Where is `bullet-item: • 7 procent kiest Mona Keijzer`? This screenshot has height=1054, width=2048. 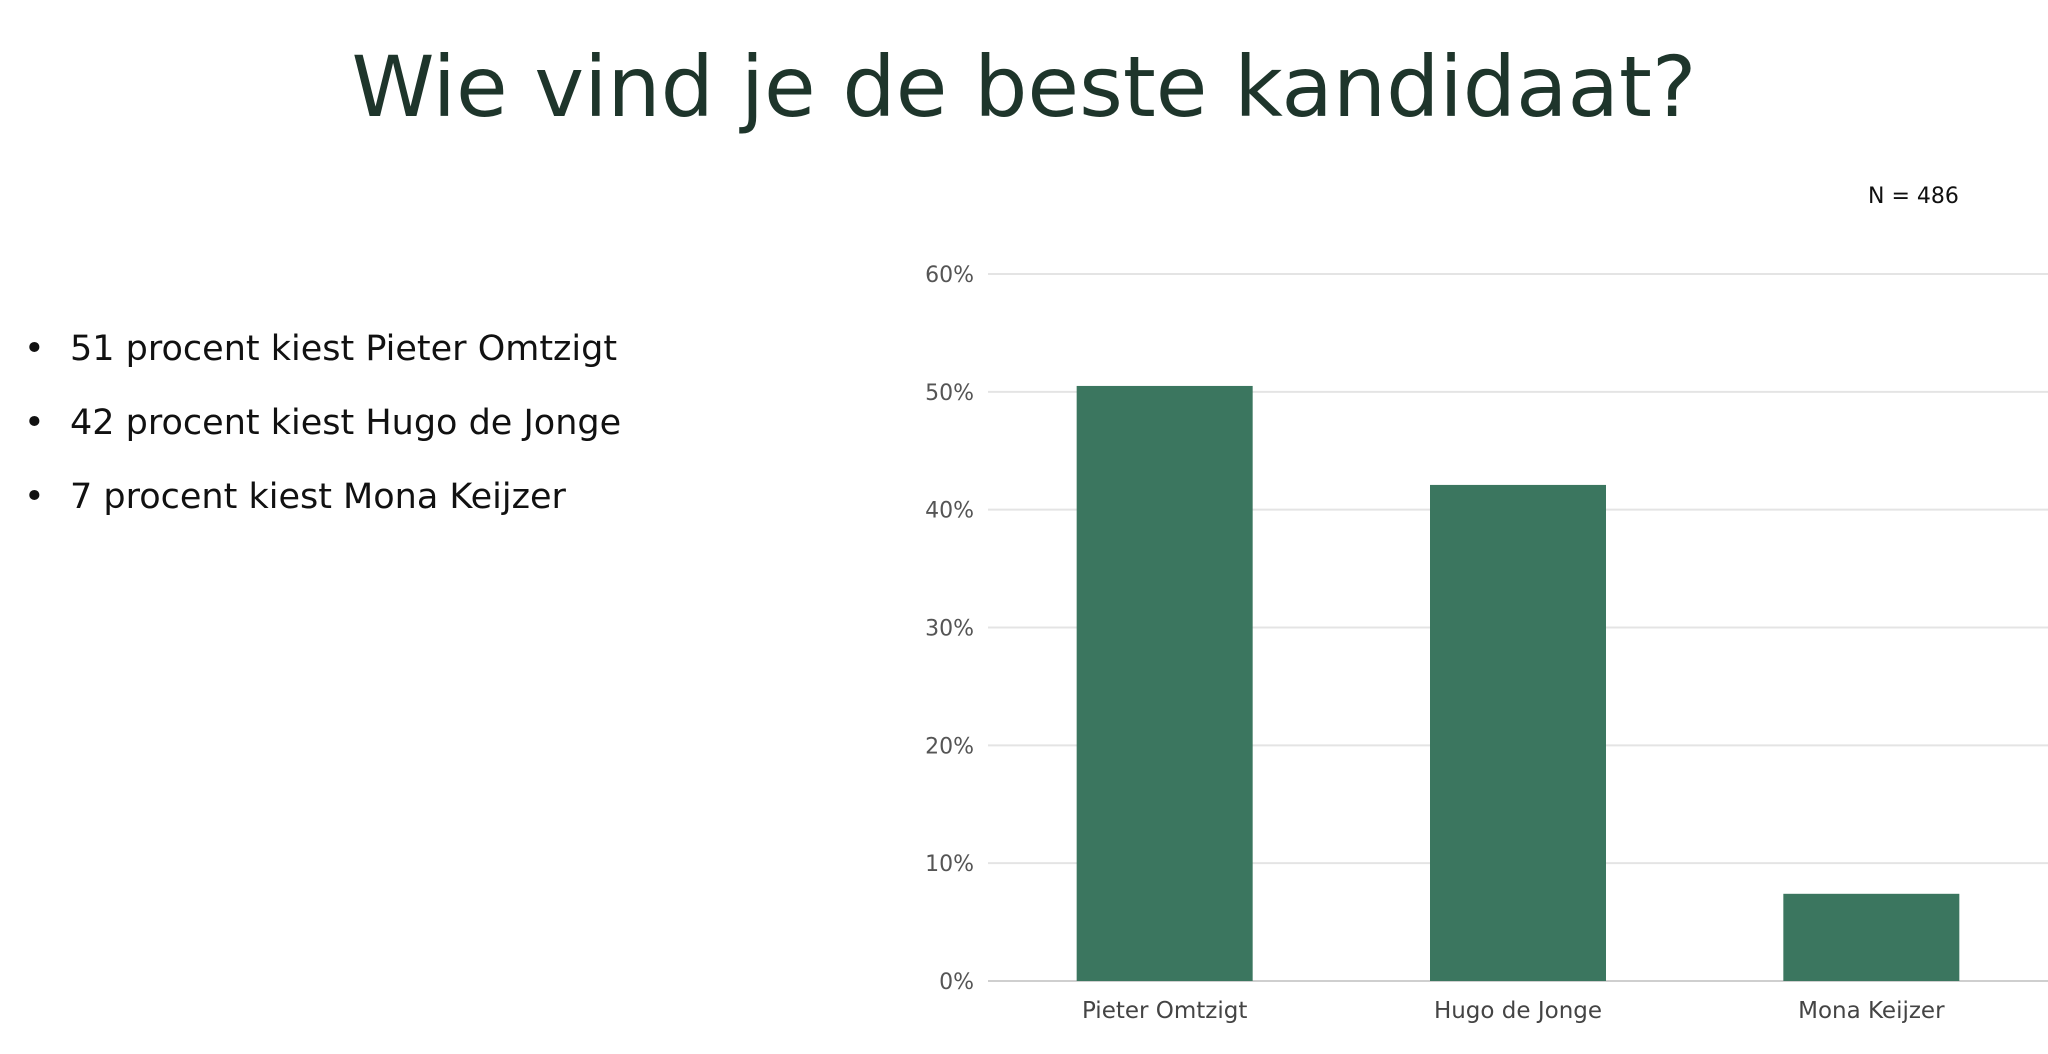 bullet-item: • 7 procent kiest Mona Keijzer is located at coordinates (322, 497).